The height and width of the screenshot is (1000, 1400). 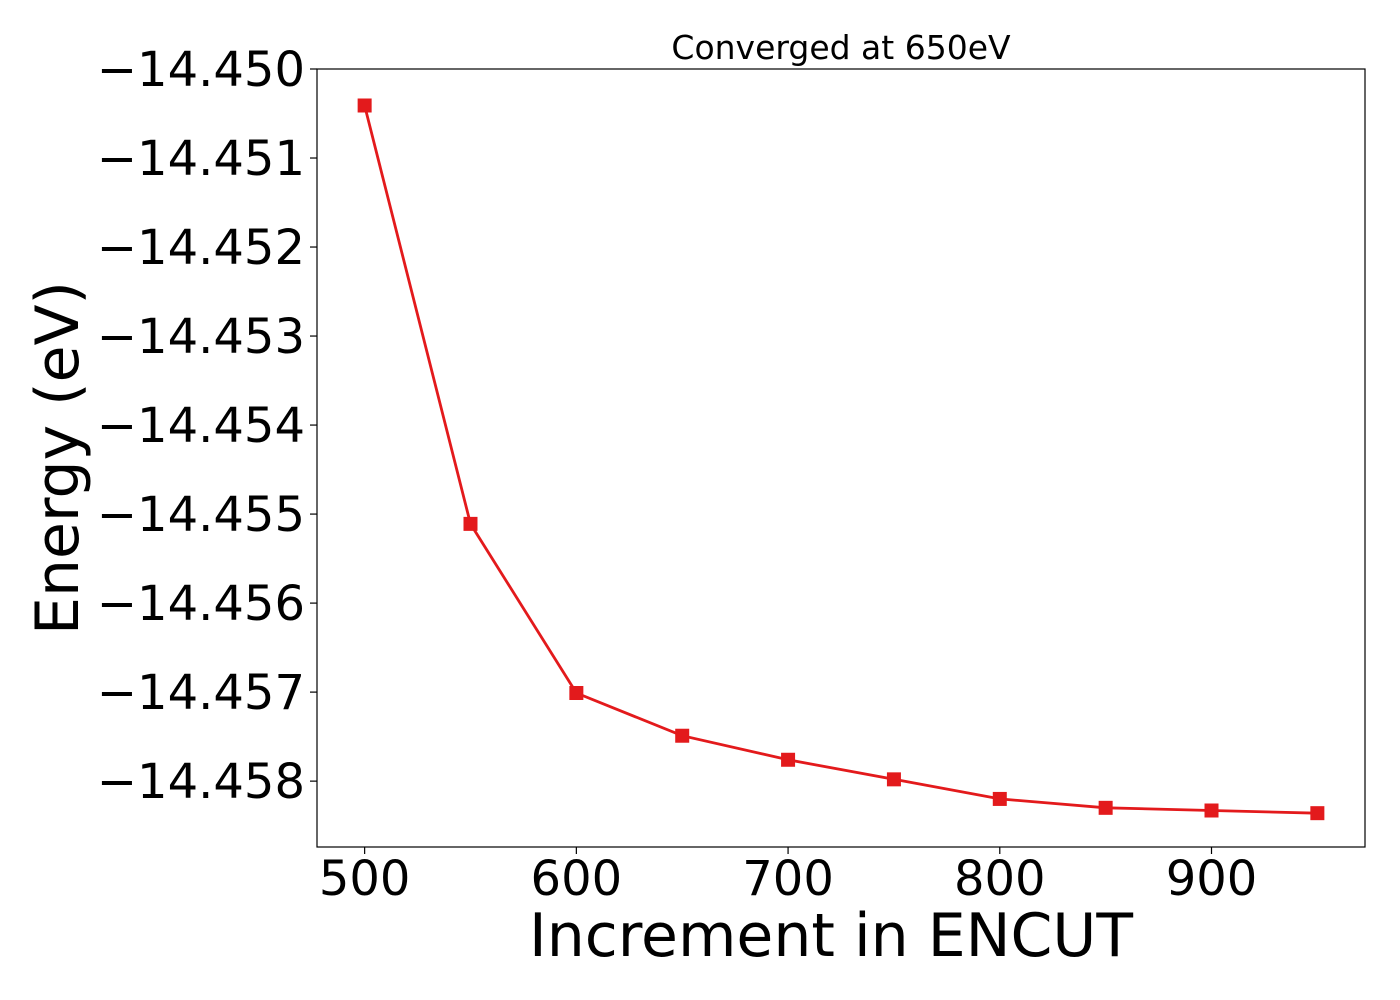 I want to click on x-axis-ticks: 500 600 700 800 900, so click(x=788, y=877).